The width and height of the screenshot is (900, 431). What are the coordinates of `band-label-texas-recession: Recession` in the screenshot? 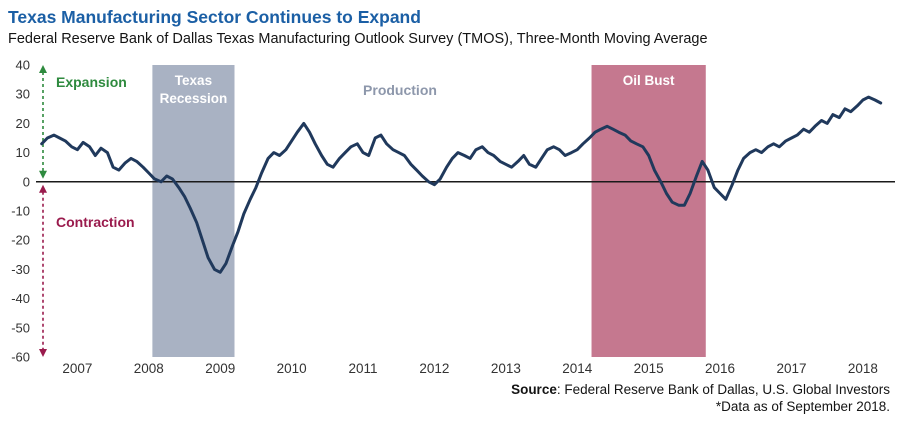 It's located at (194, 98).